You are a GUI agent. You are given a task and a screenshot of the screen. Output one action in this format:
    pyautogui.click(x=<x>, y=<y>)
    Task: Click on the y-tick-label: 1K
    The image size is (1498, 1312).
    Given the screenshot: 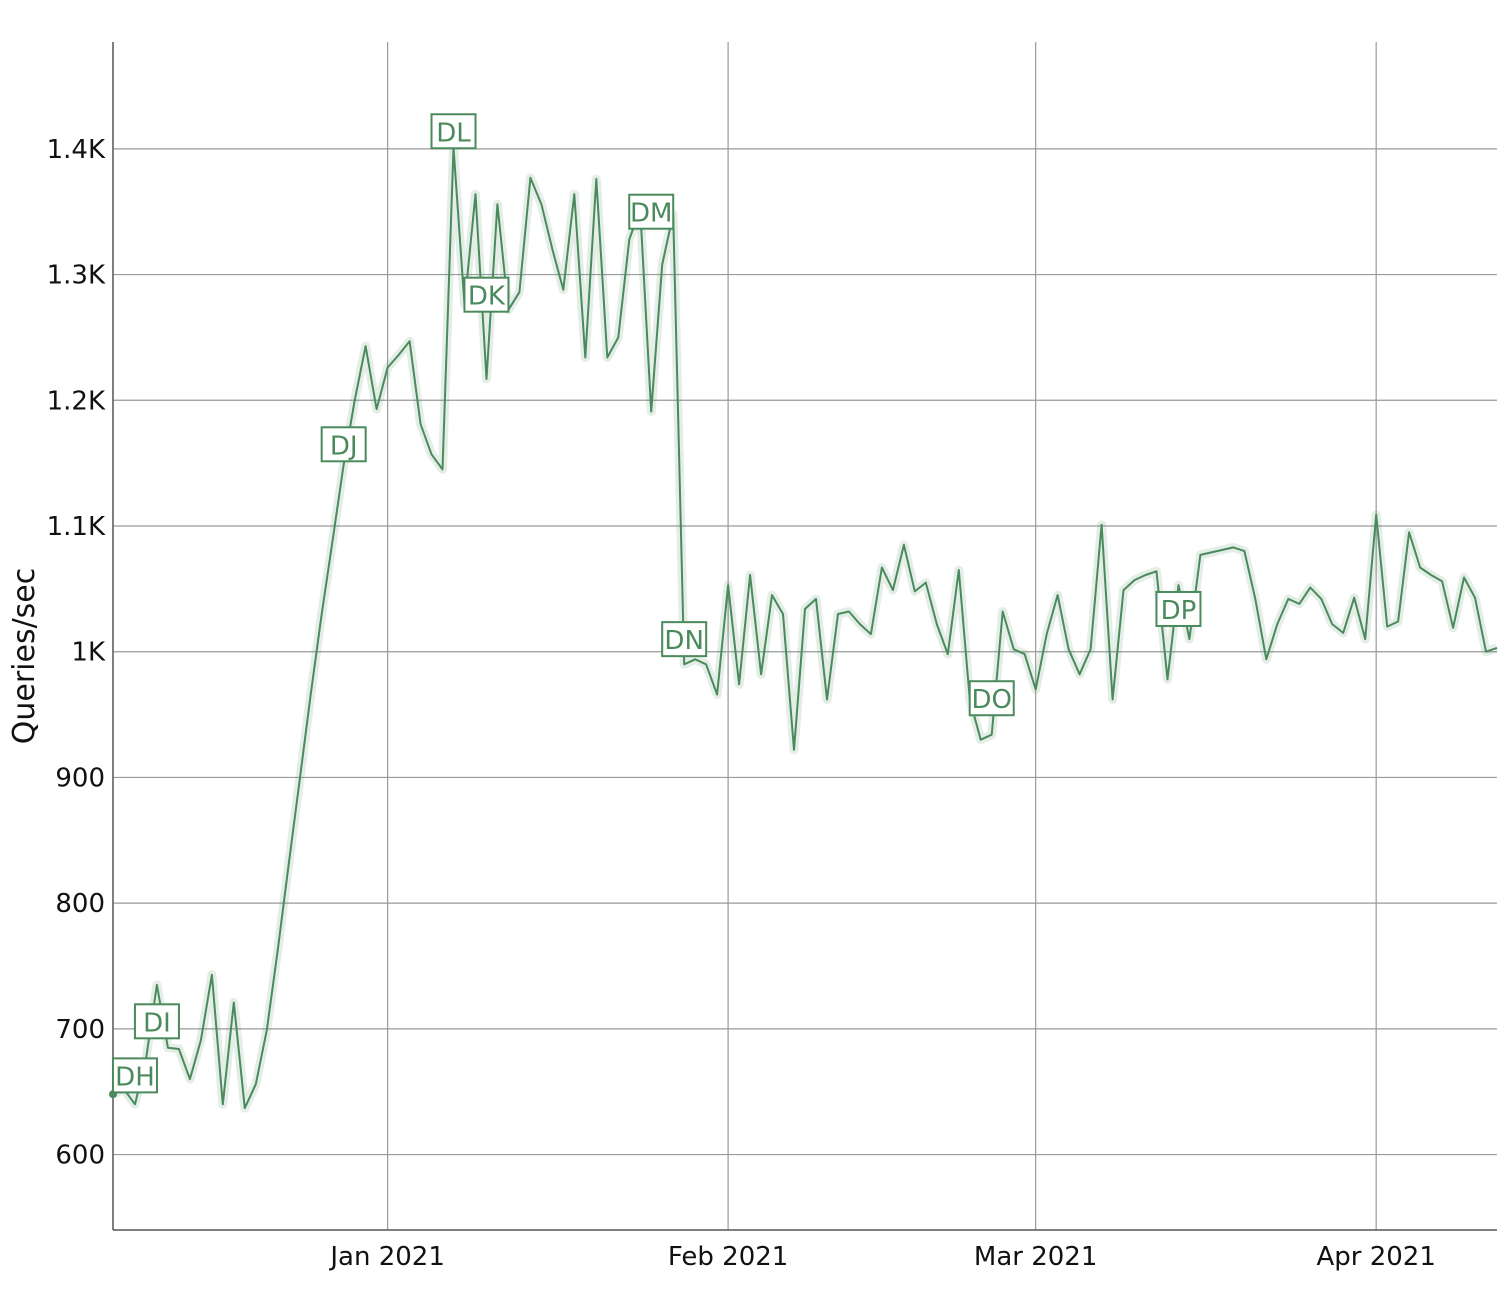 What is the action you would take?
    pyautogui.click(x=88, y=653)
    